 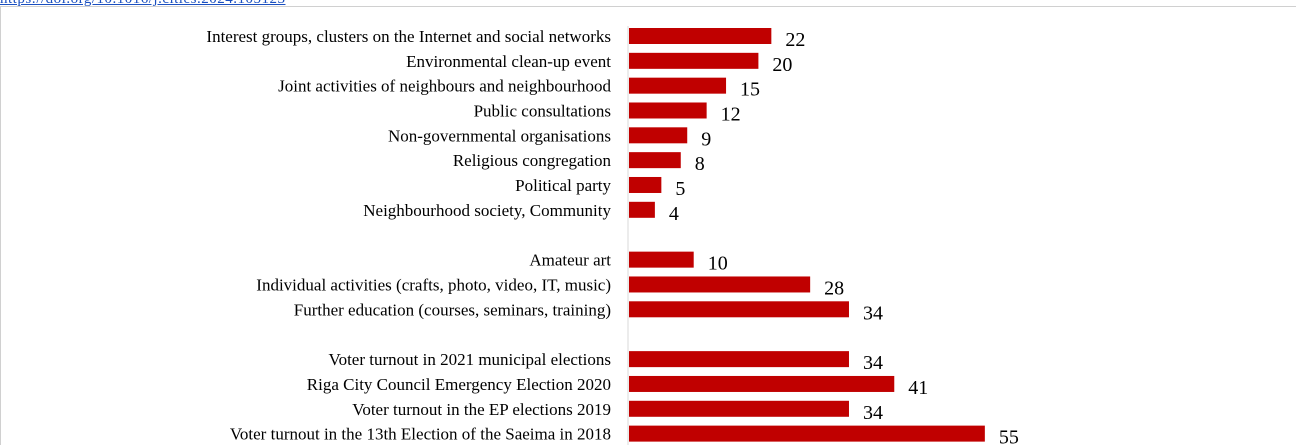 What do you see at coordinates (718, 264) in the screenshot?
I see `data-label: 10` at bounding box center [718, 264].